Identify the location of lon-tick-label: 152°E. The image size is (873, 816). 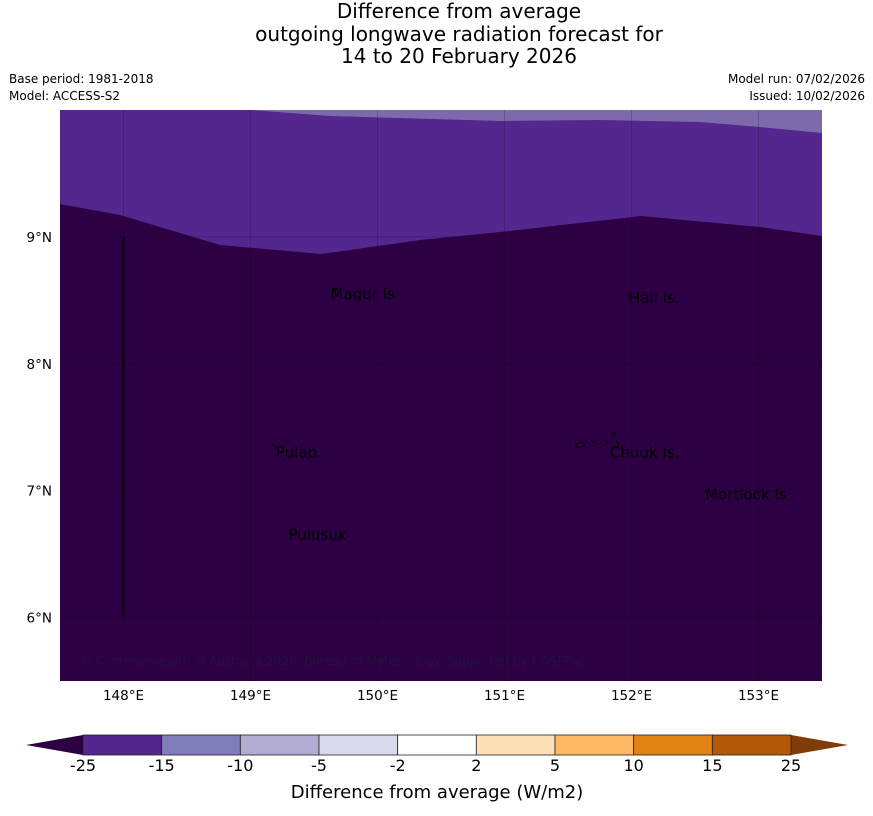
(631, 696).